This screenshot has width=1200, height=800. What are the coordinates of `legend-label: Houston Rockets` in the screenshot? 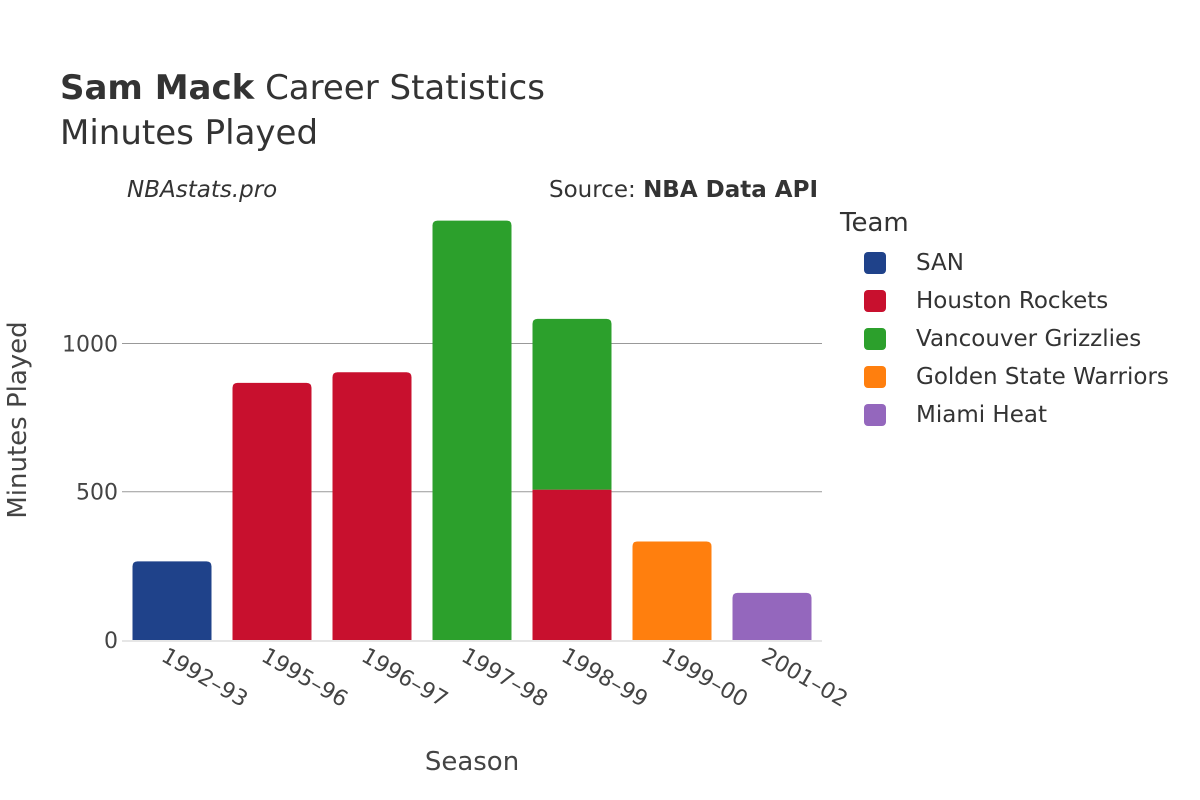 It's located at (1012, 301).